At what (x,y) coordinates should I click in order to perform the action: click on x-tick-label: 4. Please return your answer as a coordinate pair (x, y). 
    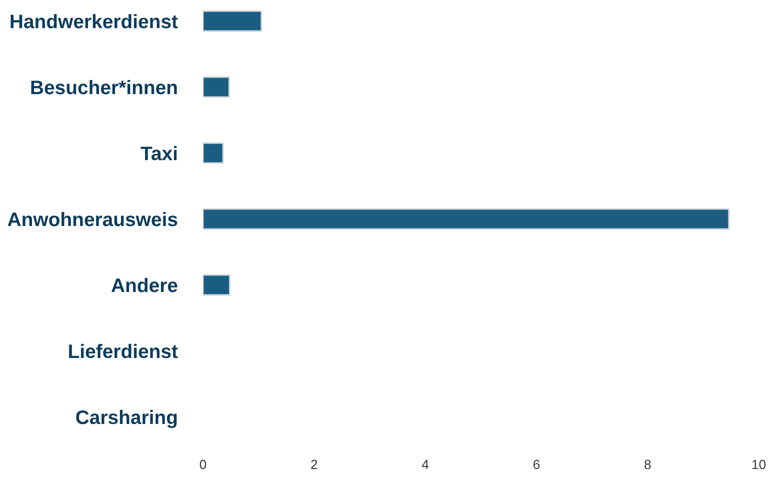
    Looking at the image, I should click on (425, 465).